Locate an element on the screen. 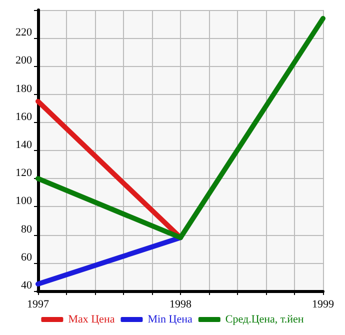  x-tick-label: 1999 is located at coordinates (323, 304).